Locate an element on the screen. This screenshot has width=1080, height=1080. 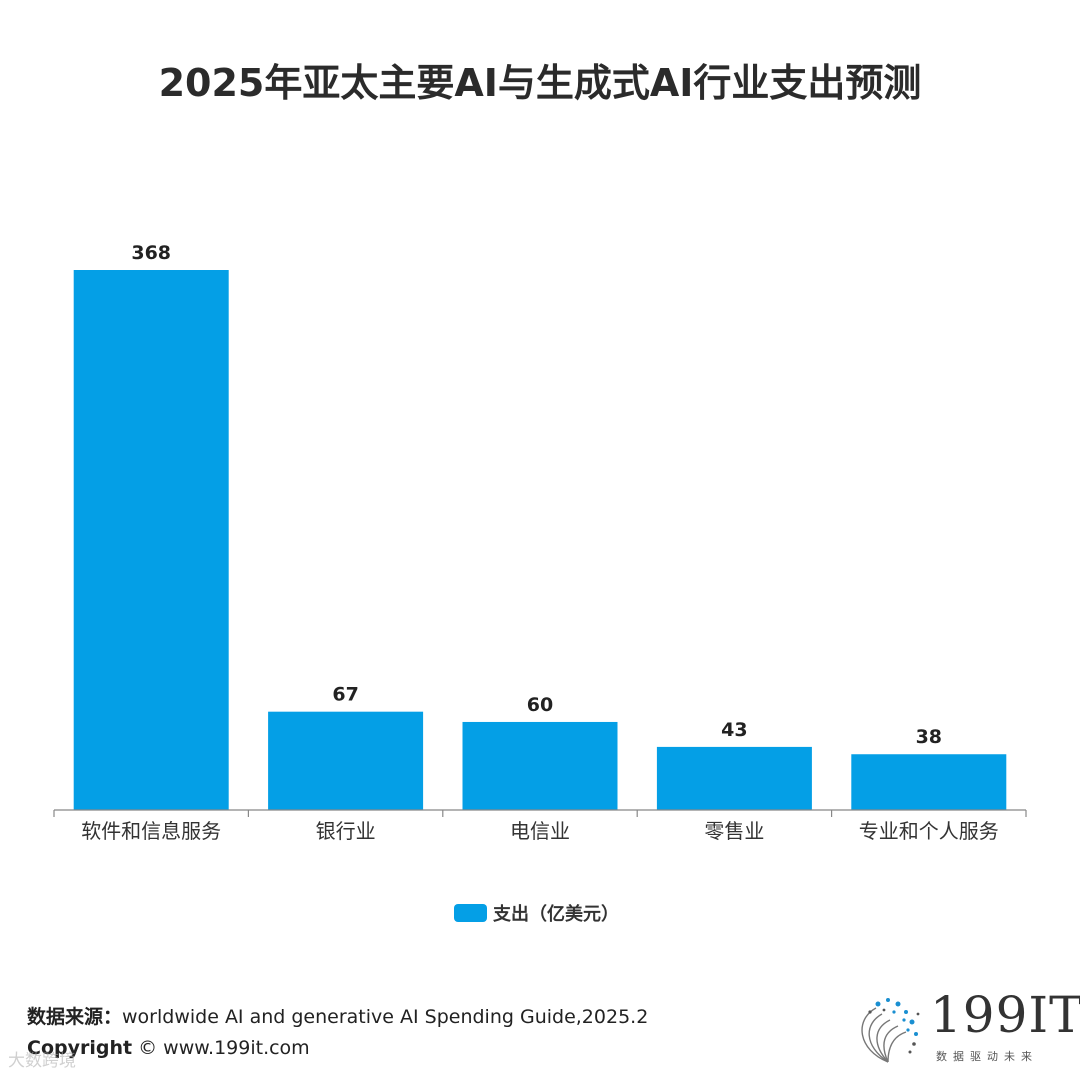
value-label-2: 60 is located at coordinates (540, 705).